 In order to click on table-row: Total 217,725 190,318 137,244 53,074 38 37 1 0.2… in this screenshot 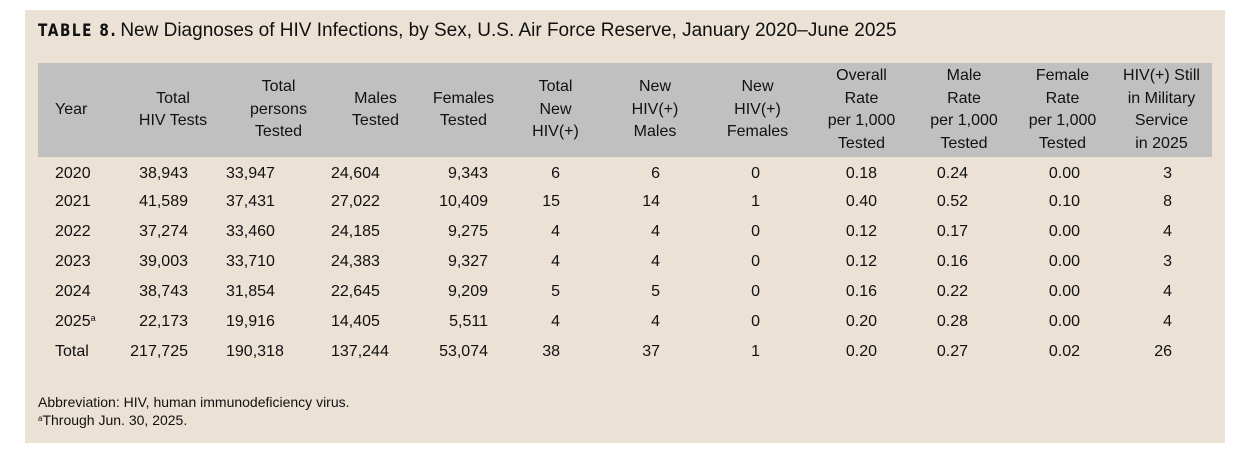, I will do `click(625, 352)`.